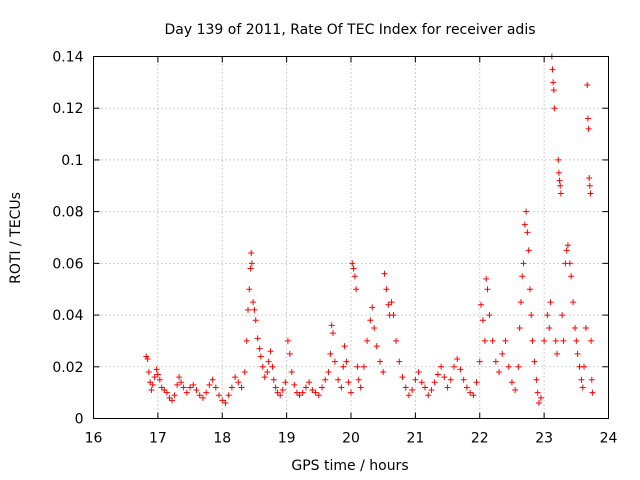 The height and width of the screenshot is (480, 640). I want to click on x-axis-label: GPS time / hours, so click(349, 466).